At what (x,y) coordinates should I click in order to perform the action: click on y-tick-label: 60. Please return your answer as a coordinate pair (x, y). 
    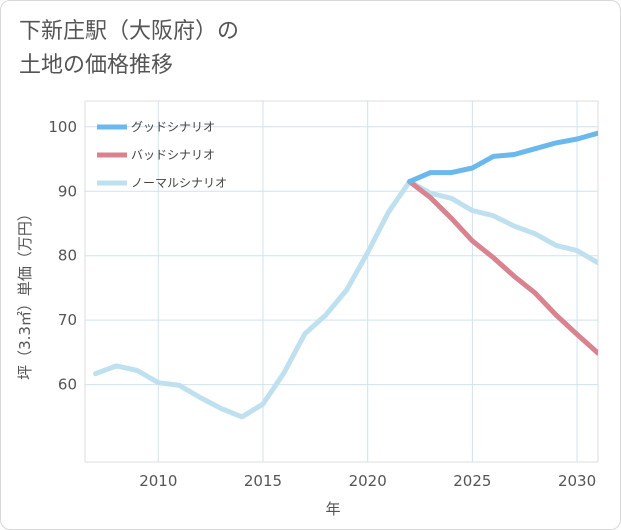
    Looking at the image, I should click on (67, 385).